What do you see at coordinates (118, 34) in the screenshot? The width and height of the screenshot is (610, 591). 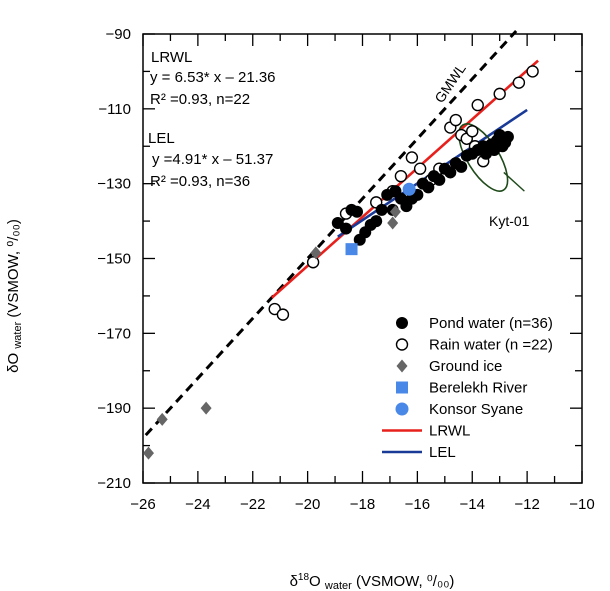 I see `y-tick-label: −90` at bounding box center [118, 34].